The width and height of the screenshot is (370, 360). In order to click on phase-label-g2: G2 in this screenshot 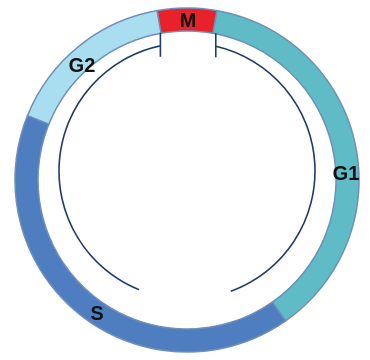, I will do `click(82, 66)`.